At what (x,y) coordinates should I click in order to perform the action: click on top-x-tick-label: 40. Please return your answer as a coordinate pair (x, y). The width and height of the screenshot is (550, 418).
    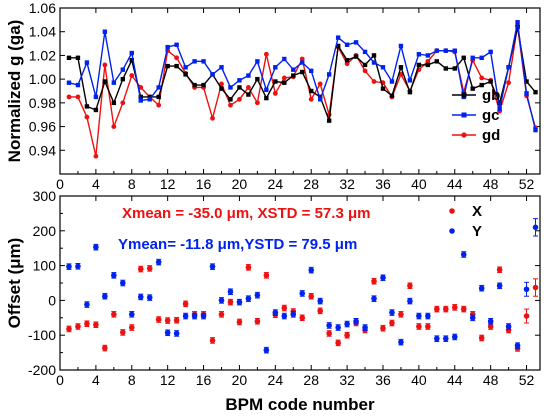
    Looking at the image, I should click on (419, 184).